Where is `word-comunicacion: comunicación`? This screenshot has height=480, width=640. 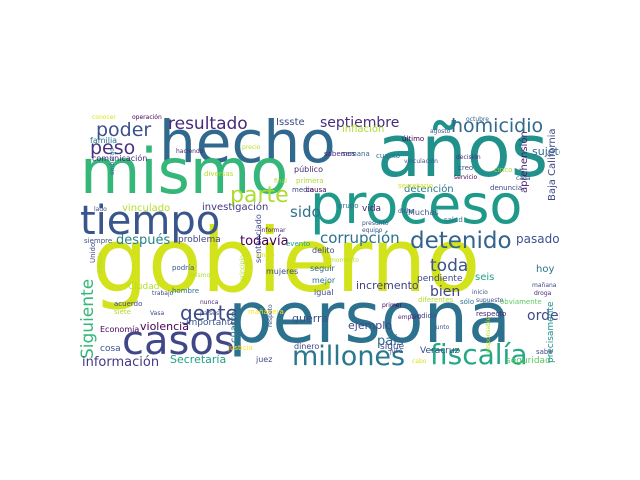
word-comunicacion: comunicación is located at coordinates (120, 158).